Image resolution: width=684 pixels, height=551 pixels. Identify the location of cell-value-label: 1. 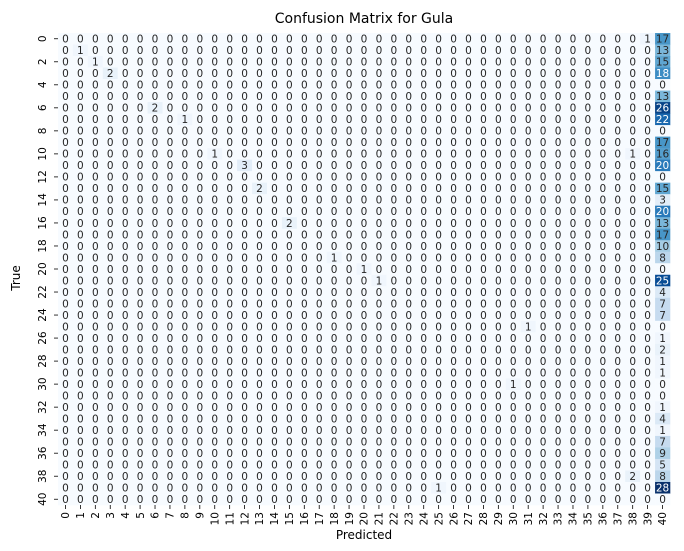
(214, 155).